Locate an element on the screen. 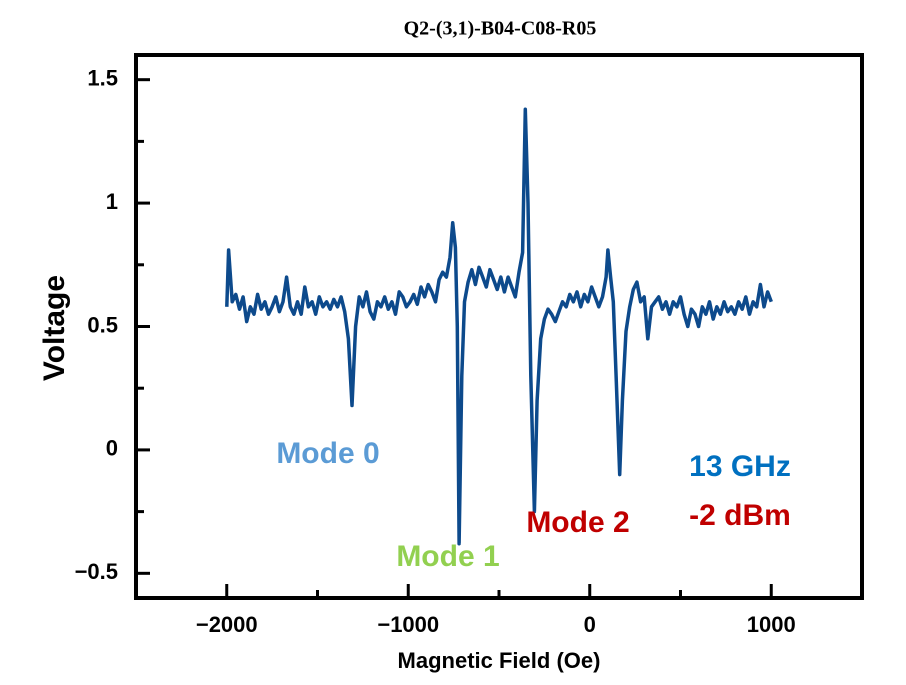 The height and width of the screenshot is (685, 906). y-tick-label: 1 is located at coordinates (112, 201).